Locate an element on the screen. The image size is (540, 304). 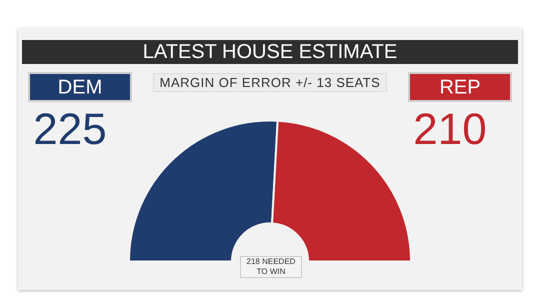
text: 218 NEEDED TO WIN is located at coordinates (271, 267).